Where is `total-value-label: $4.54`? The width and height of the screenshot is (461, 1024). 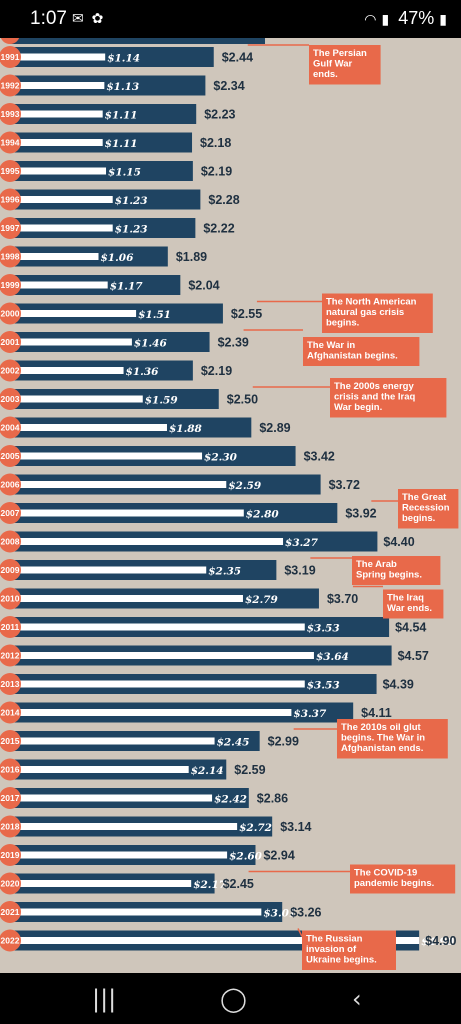
total-value-label: $4.54 is located at coordinates (410, 628).